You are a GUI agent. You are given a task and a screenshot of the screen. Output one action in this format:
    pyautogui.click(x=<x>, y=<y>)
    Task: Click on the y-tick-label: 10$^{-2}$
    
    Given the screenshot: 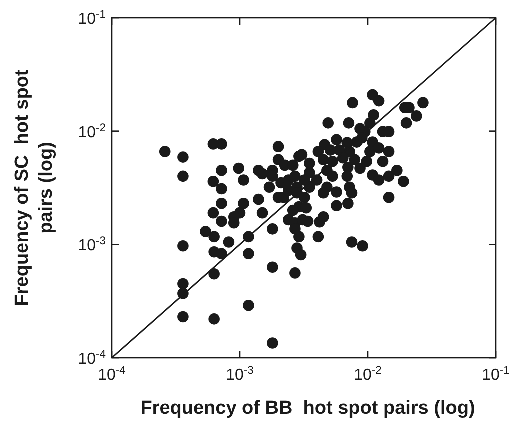 What is the action you would take?
    pyautogui.click(x=92, y=132)
    